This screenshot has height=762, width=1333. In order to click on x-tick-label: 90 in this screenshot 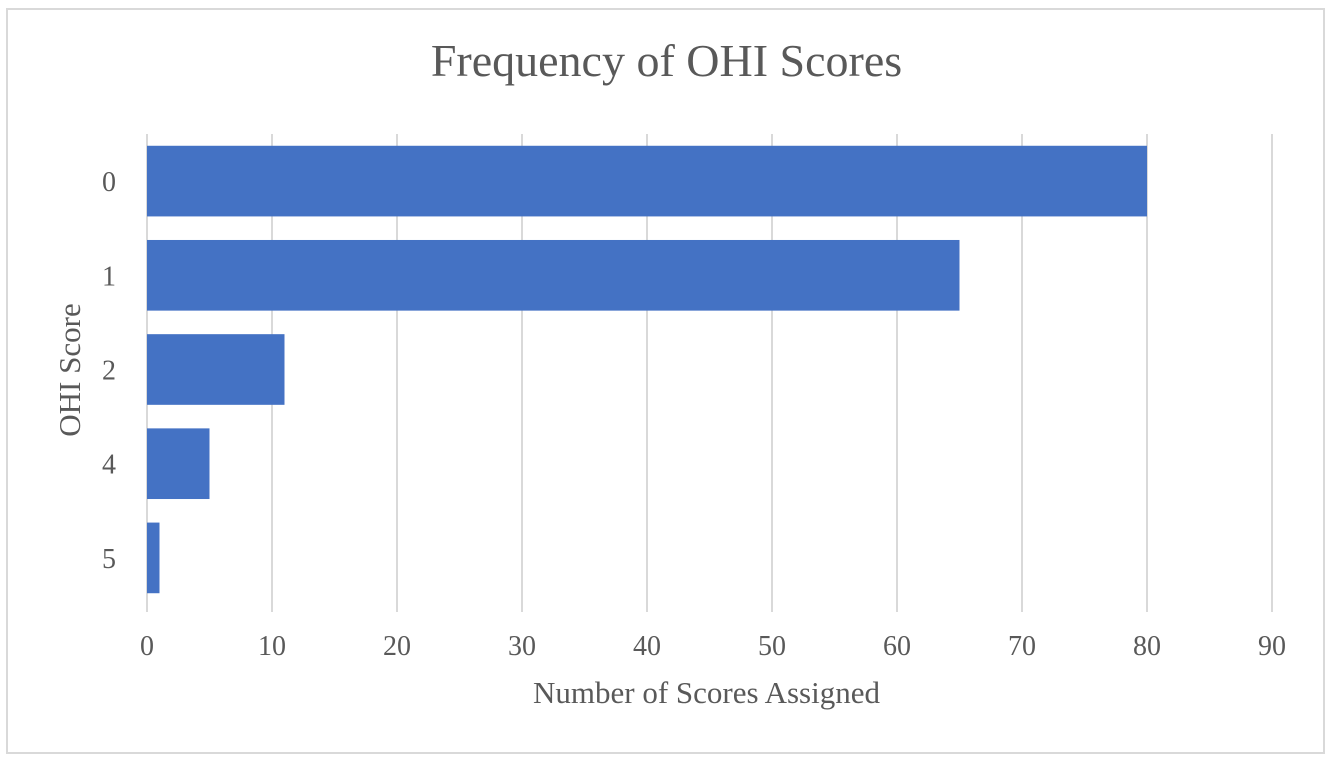, I will do `click(1272, 646)`.